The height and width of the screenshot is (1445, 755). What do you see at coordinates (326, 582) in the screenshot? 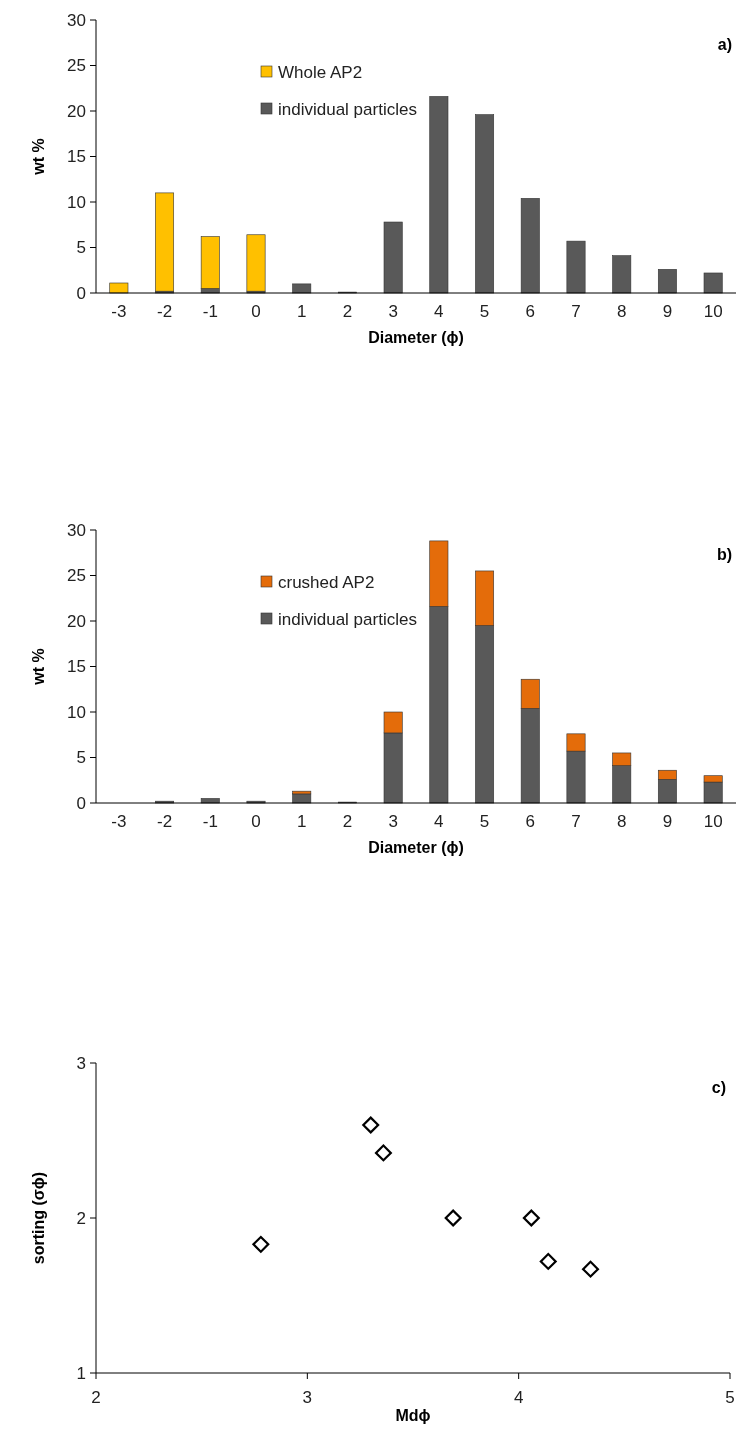
I see `legend-label: crushed AP2` at bounding box center [326, 582].